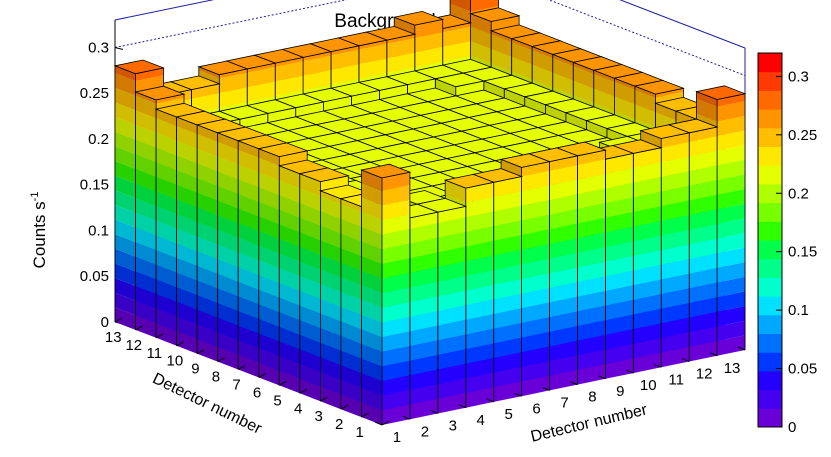  What do you see at coordinates (98, 230) in the screenshot?
I see `z-tick-label: 0.1` at bounding box center [98, 230].